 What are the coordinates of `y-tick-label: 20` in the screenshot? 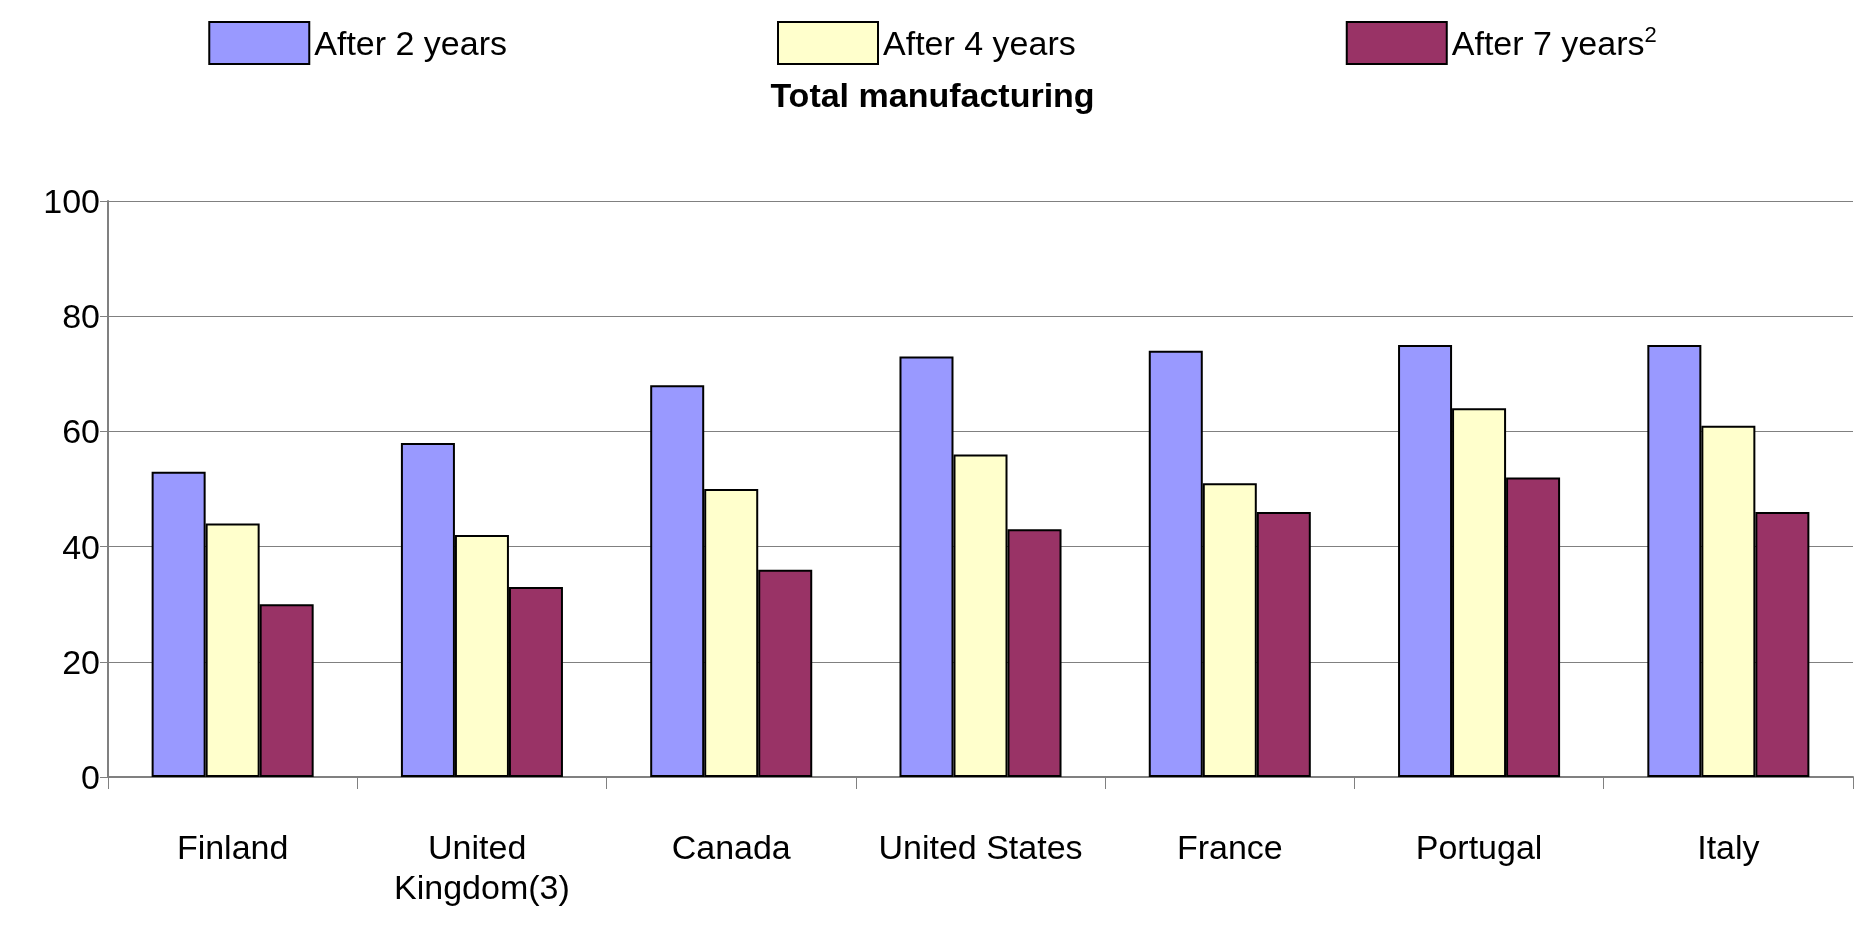 It's located at (81, 661).